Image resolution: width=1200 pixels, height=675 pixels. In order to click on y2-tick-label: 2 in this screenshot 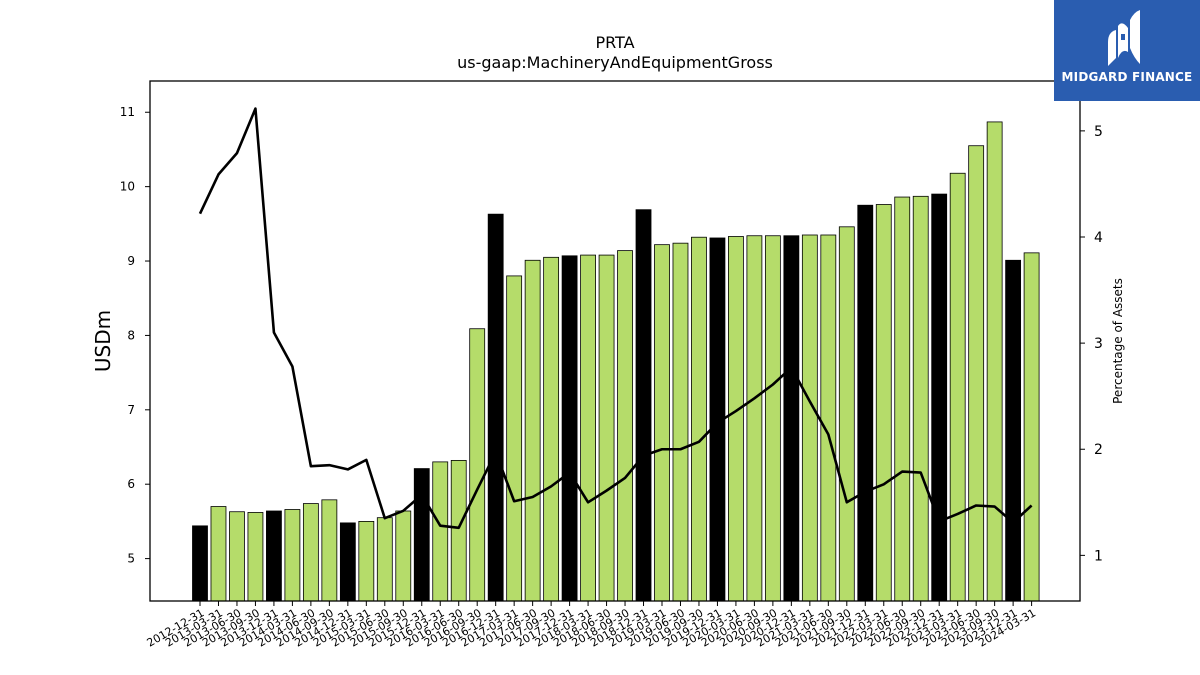, I will do `click(1098, 450)`.